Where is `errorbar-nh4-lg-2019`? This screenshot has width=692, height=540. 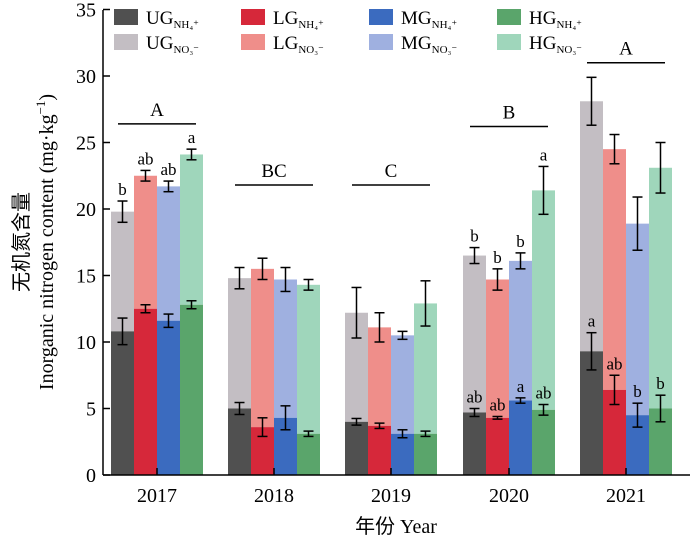 errorbar-nh4-lg-2019 is located at coordinates (379, 426).